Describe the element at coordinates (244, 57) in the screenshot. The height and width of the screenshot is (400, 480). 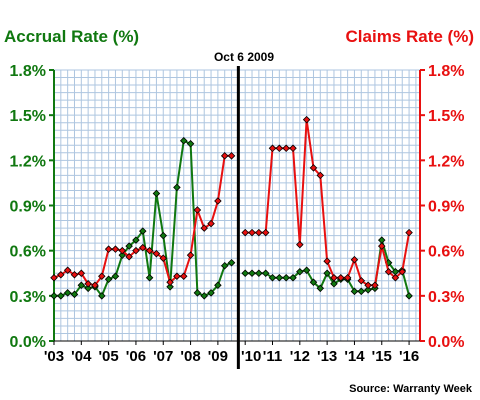
I see `divider-annotation: Oct 6 2009` at that location.